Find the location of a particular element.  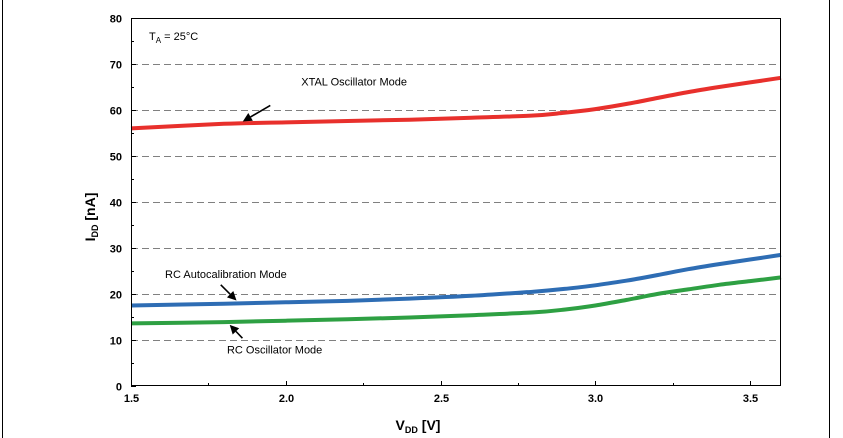

x-tick-label: 3.0 is located at coordinates (595, 399).